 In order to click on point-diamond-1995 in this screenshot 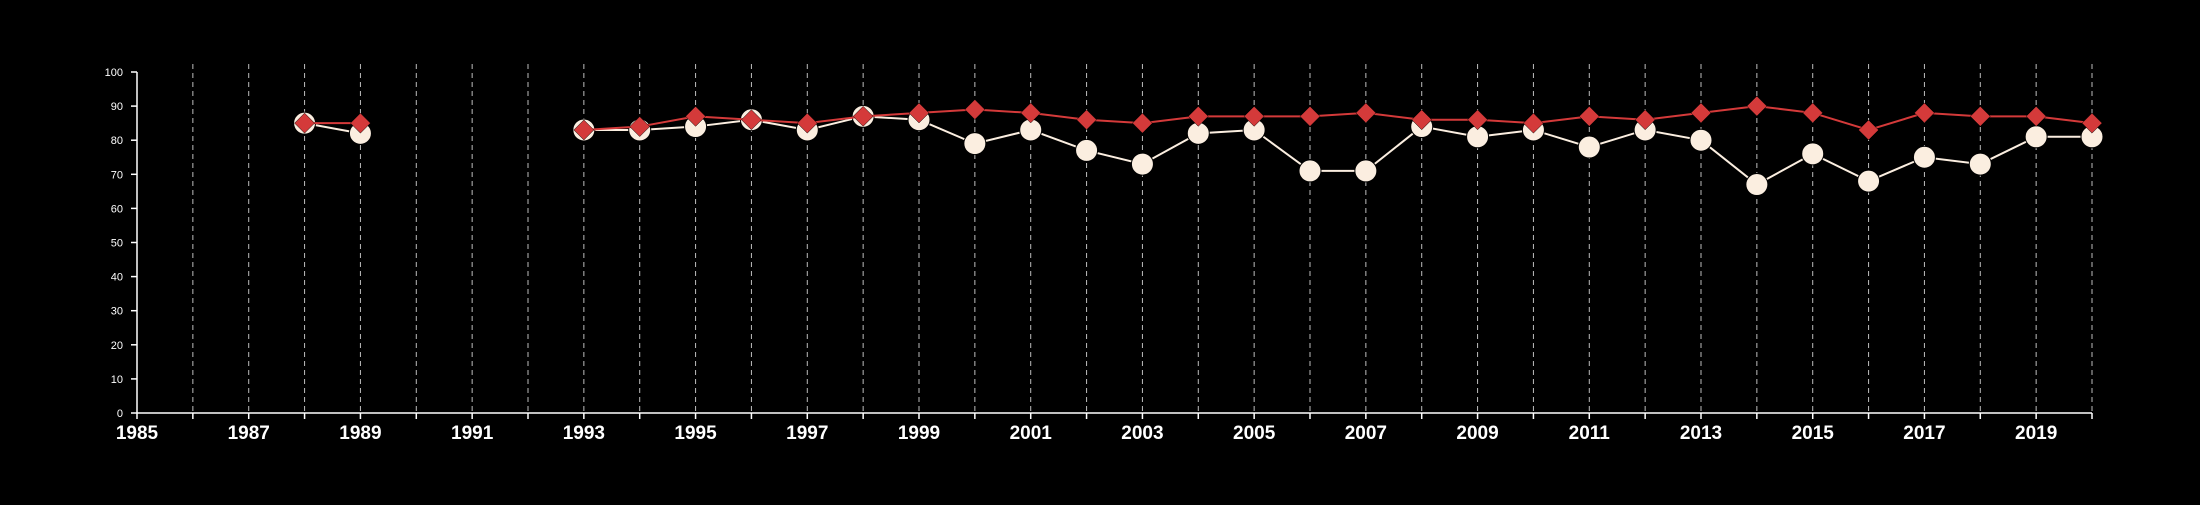, I will do `click(695, 116)`.